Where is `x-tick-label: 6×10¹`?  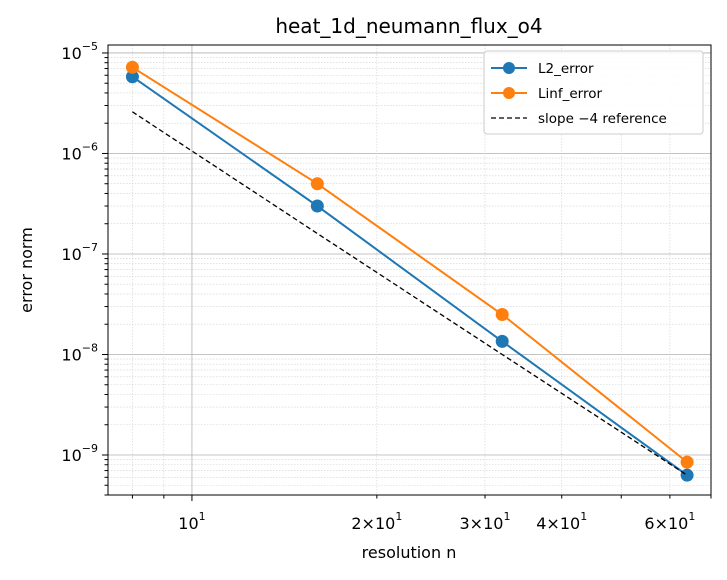 x-tick-label: 6×10¹ is located at coordinates (669, 521).